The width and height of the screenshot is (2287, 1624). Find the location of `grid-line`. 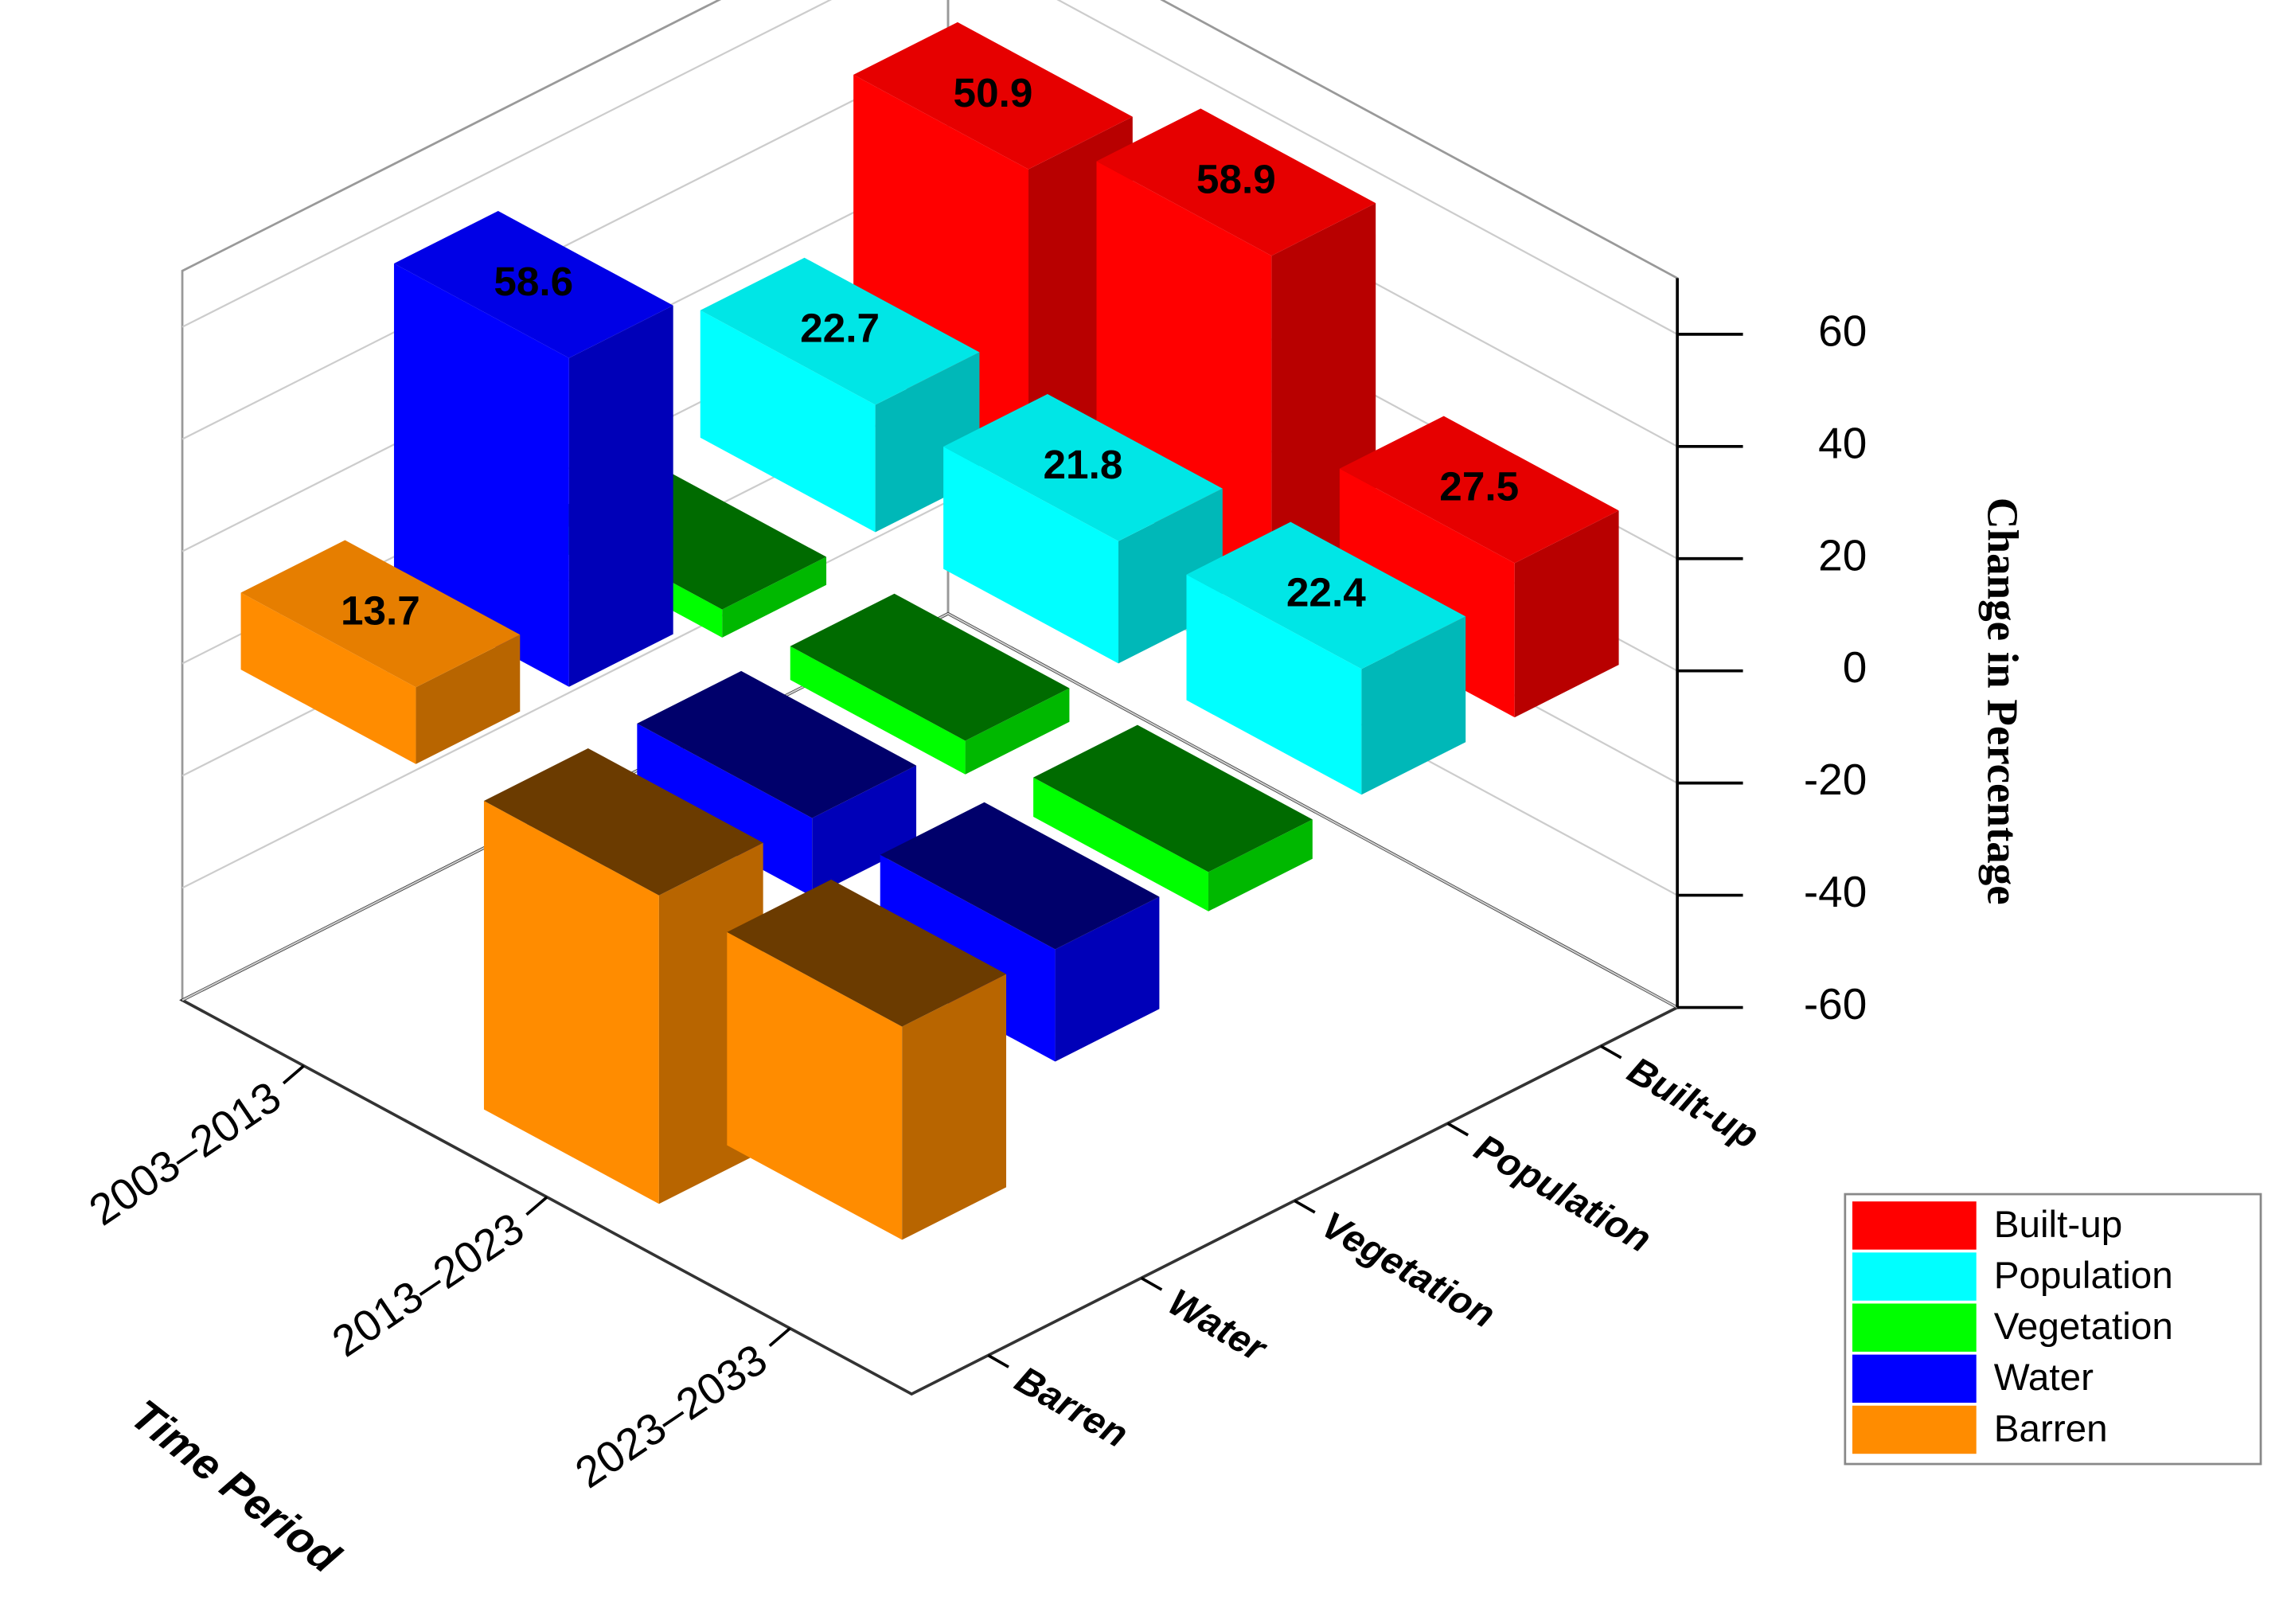

grid-line is located at coordinates (929, 167).